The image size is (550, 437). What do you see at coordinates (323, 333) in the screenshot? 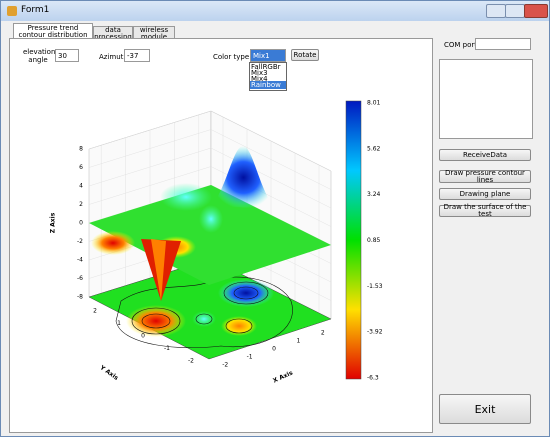
I see `x-tick-label: 2` at bounding box center [323, 333].